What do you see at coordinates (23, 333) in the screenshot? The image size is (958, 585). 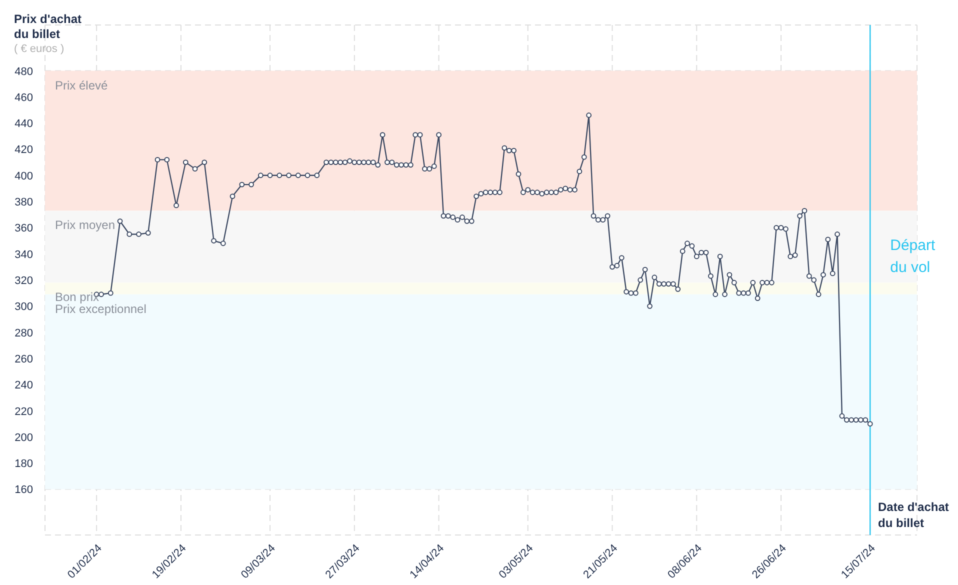 I see `y-tick-label: 280` at bounding box center [23, 333].